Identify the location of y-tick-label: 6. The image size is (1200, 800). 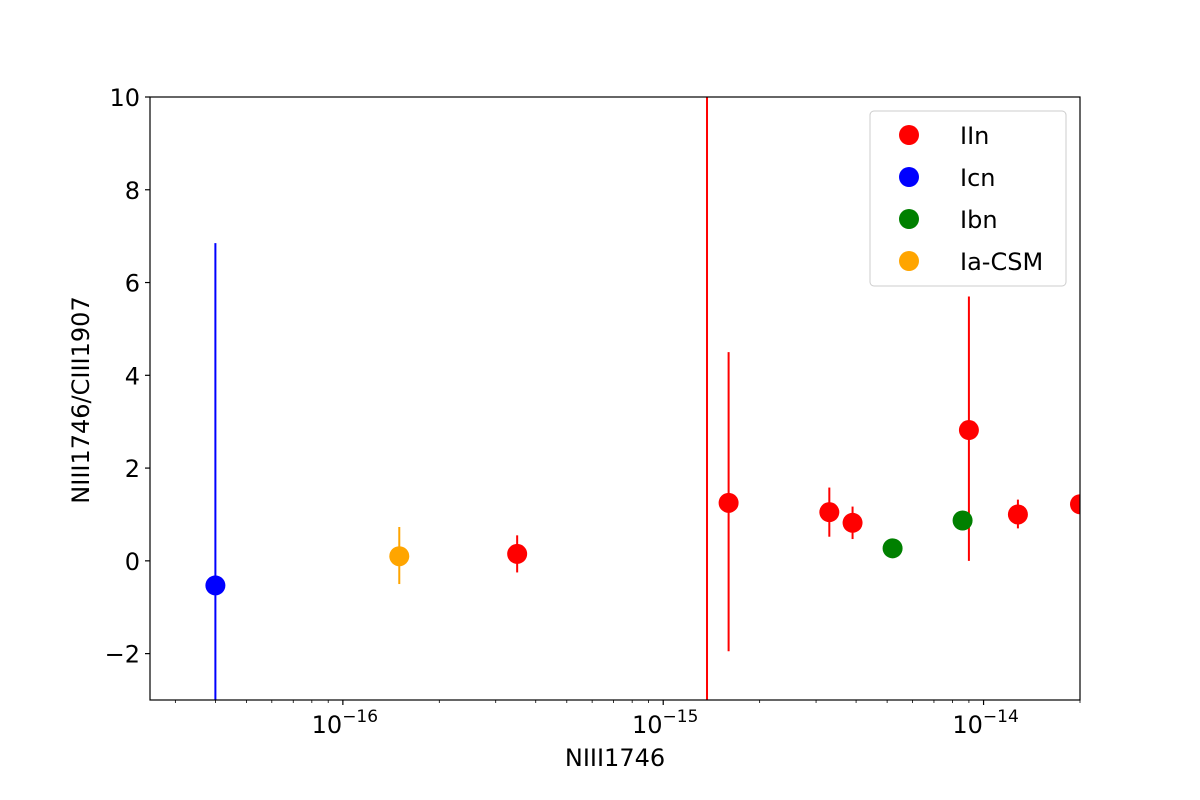
(132, 284).